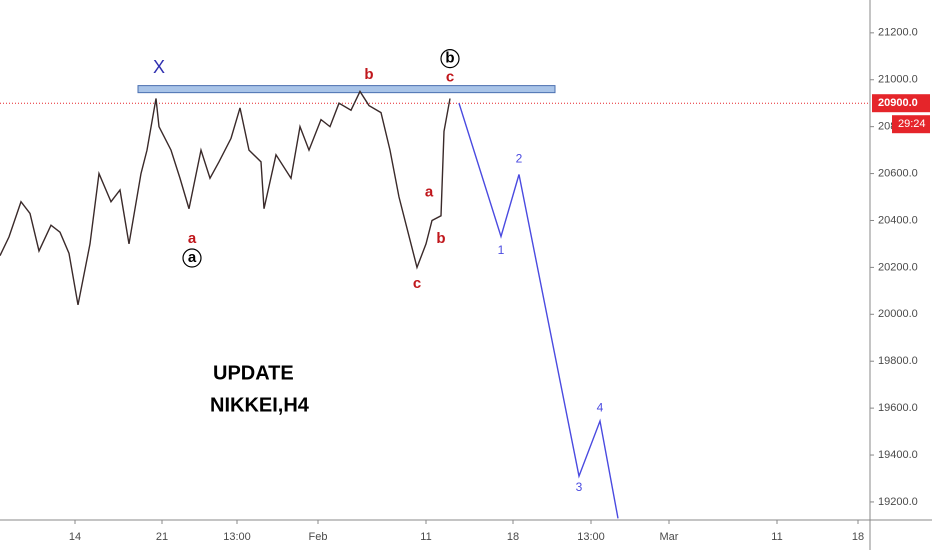 The image size is (932, 550). What do you see at coordinates (898, 173) in the screenshot?
I see `y-tick-label: 20600.0` at bounding box center [898, 173].